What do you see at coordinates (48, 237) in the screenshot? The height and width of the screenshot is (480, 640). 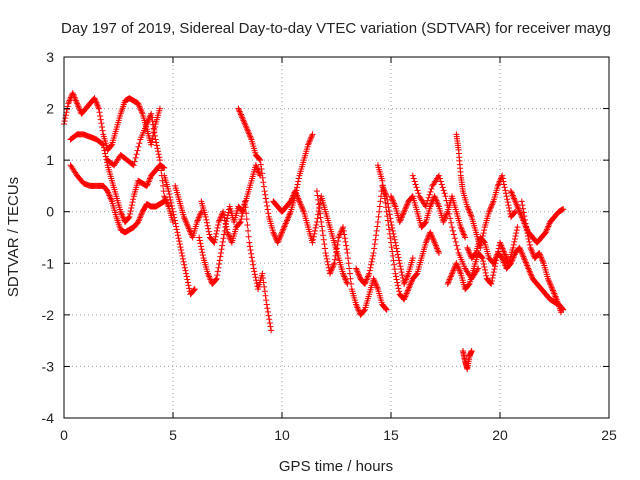 I see `y-tick-labels: -4 -3 -2 -1 0 1 2 3` at bounding box center [48, 237].